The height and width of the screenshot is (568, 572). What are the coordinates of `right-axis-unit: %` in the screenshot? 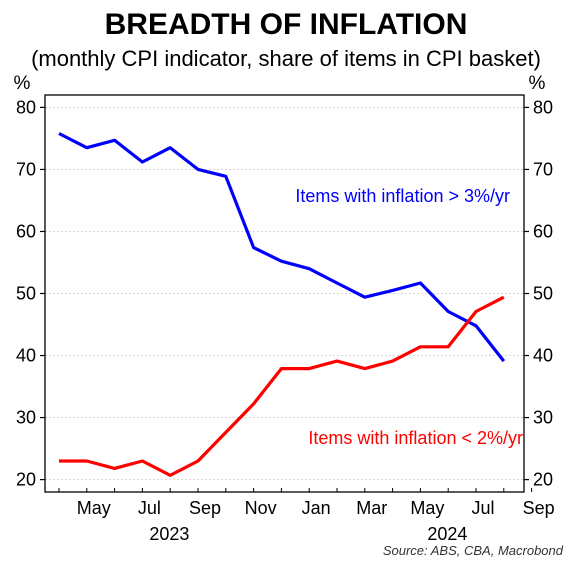 It's located at (537, 83).